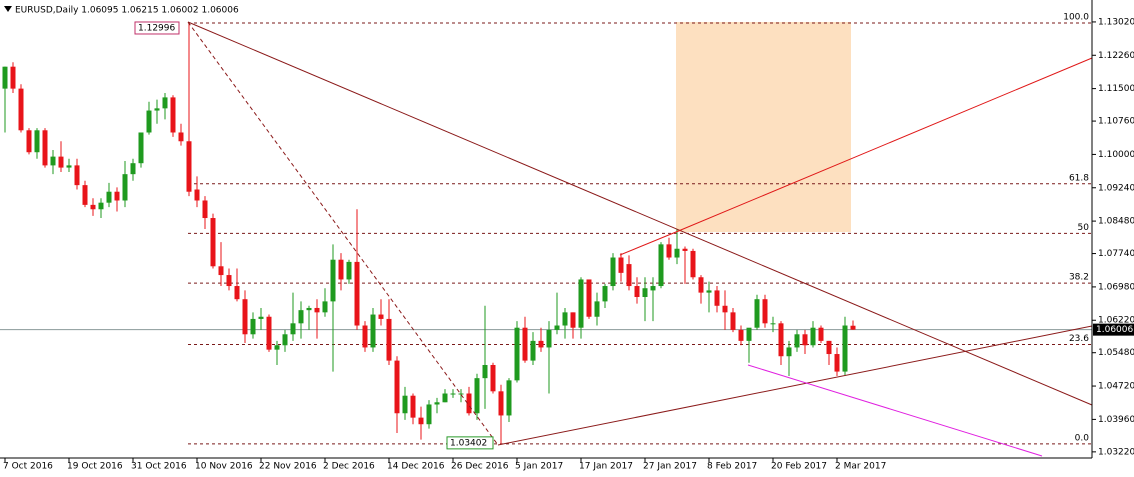 This screenshot has height=477, width=1134. Describe the element at coordinates (1079, 178) in the screenshot. I see `fib-label: 61.8` at that location.